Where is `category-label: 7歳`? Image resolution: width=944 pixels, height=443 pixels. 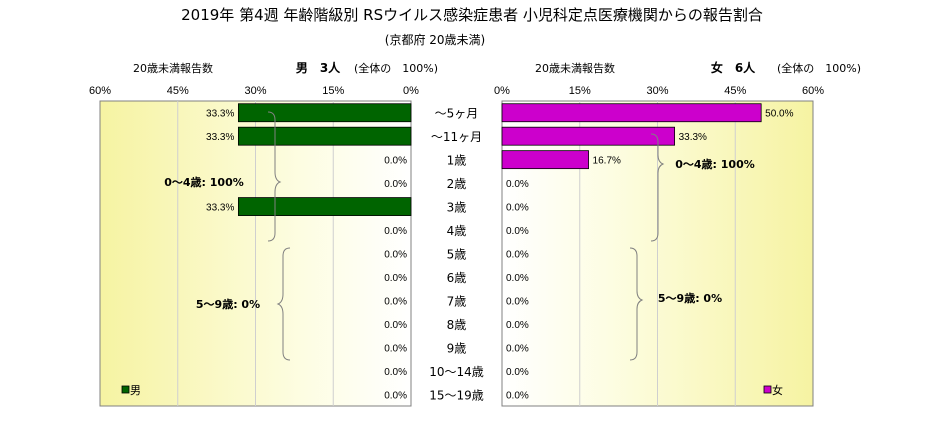 category-label: 7歳 is located at coordinates (457, 301).